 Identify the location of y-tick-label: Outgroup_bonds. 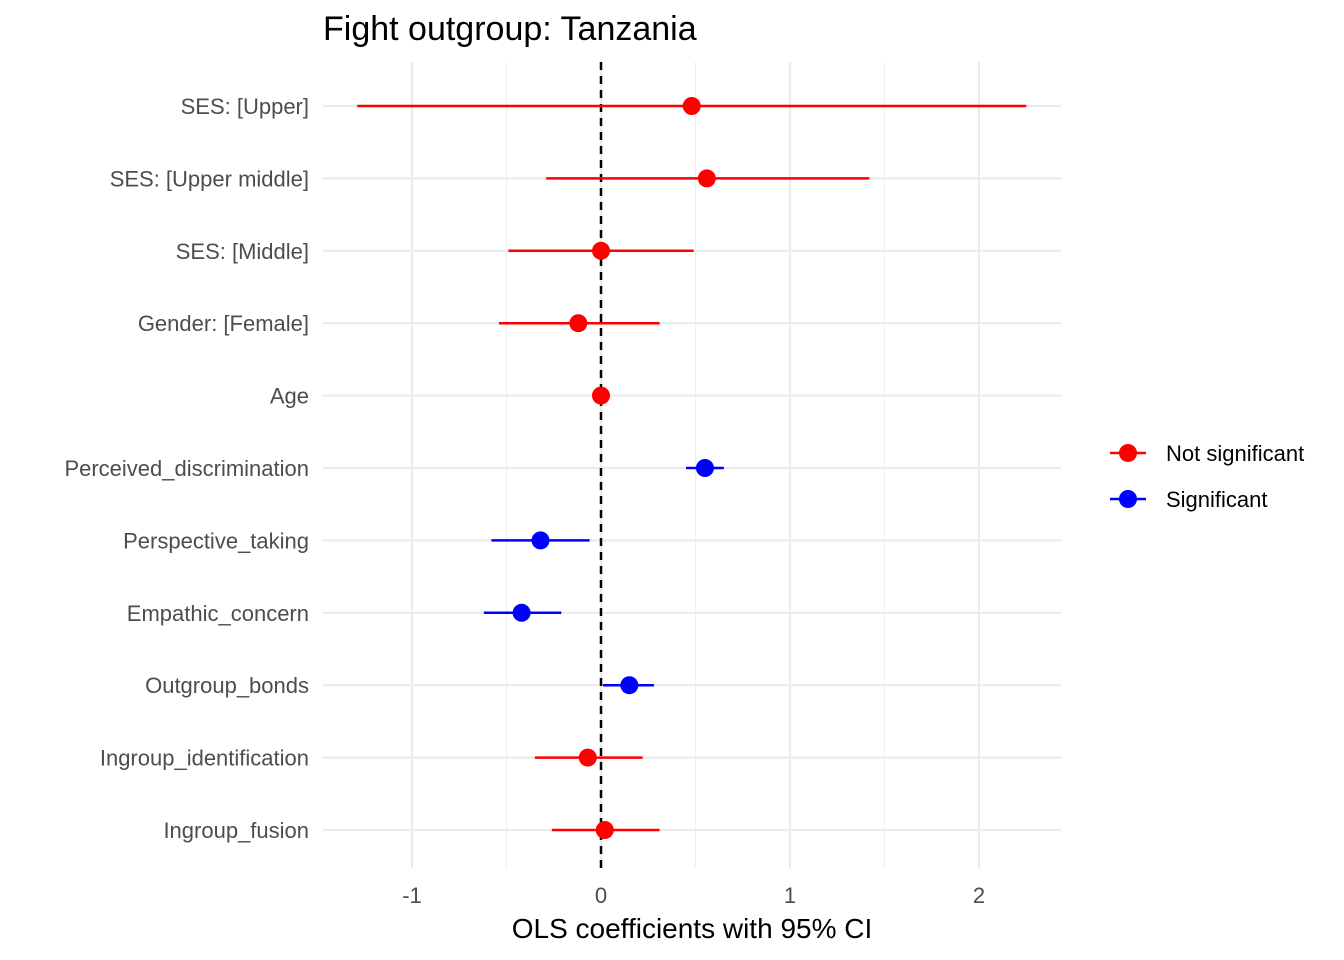
(227, 685).